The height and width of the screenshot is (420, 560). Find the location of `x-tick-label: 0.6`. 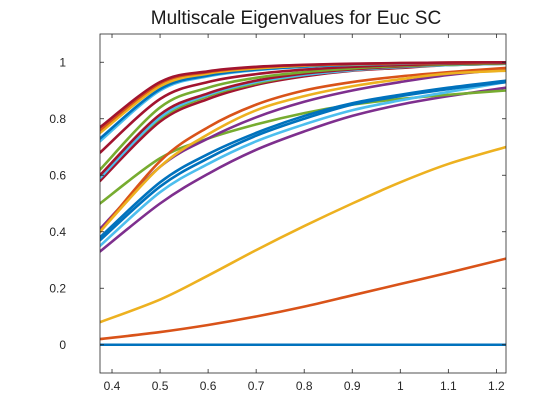

x-tick-label: 0.6 is located at coordinates (208, 386).